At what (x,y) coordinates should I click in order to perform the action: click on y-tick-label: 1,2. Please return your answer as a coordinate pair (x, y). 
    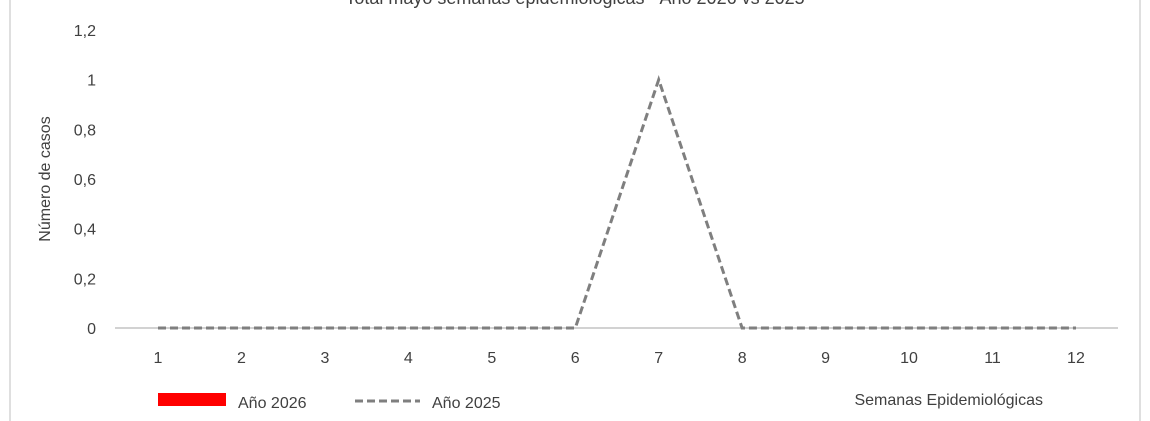
    Looking at the image, I should click on (85, 31).